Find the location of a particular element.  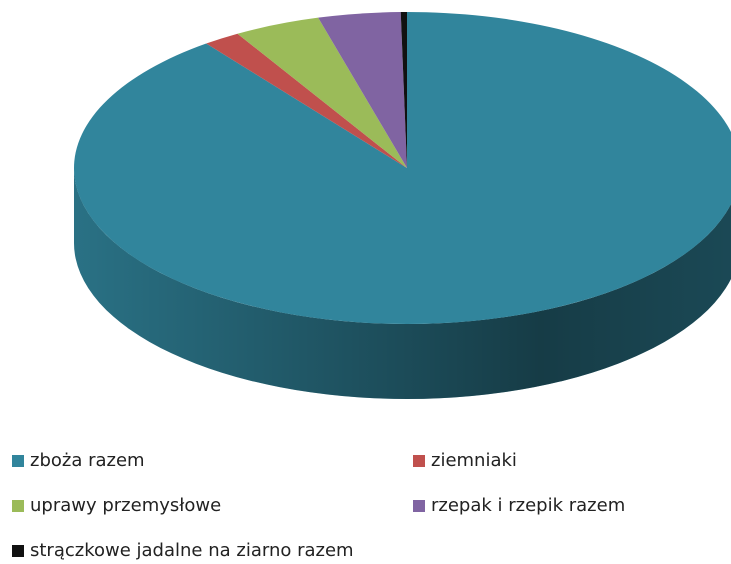

legend-label: rzepak i rzepik razem is located at coordinates (528, 505).